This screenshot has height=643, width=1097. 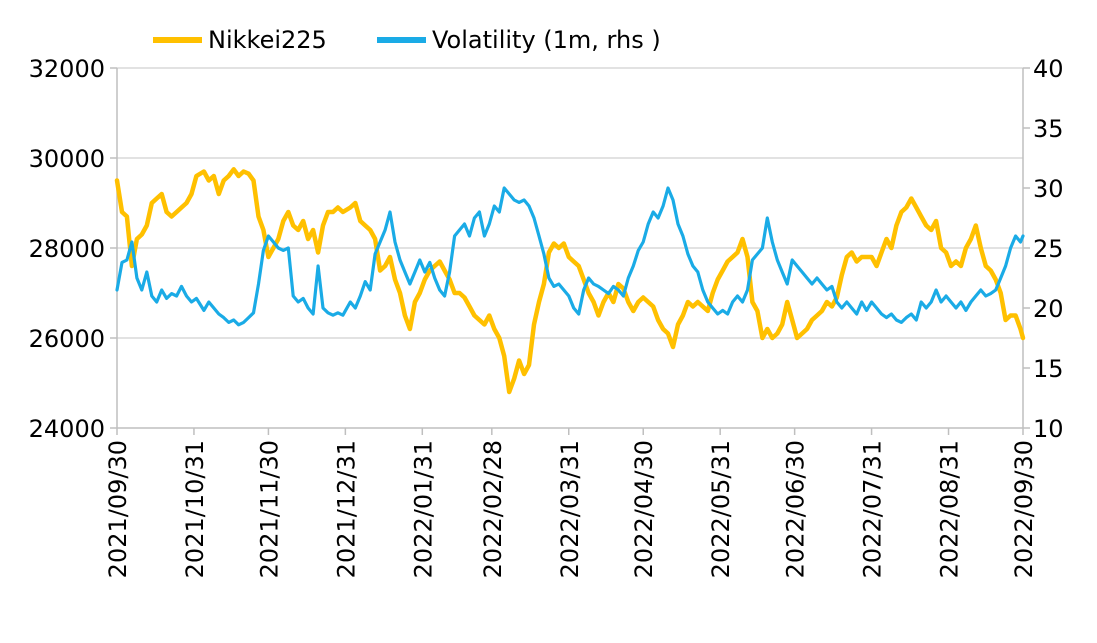 I want to click on legend-label-volatility: Volatility (1m, rhs ), so click(x=546, y=40).